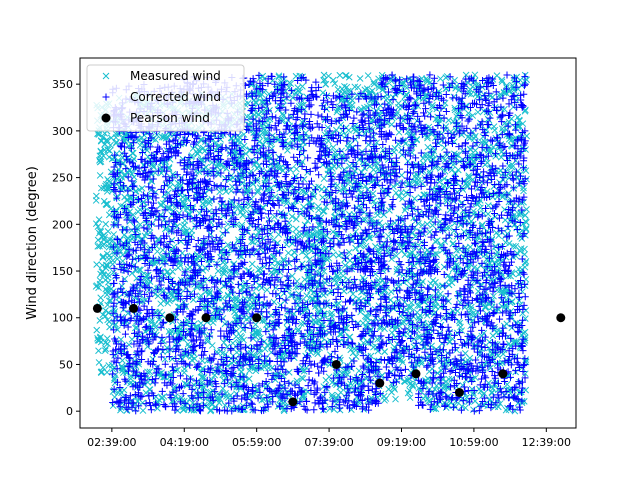 Image resolution: width=640 pixels, height=480 pixels. I want to click on y-tick-label: 100, so click(62, 318).